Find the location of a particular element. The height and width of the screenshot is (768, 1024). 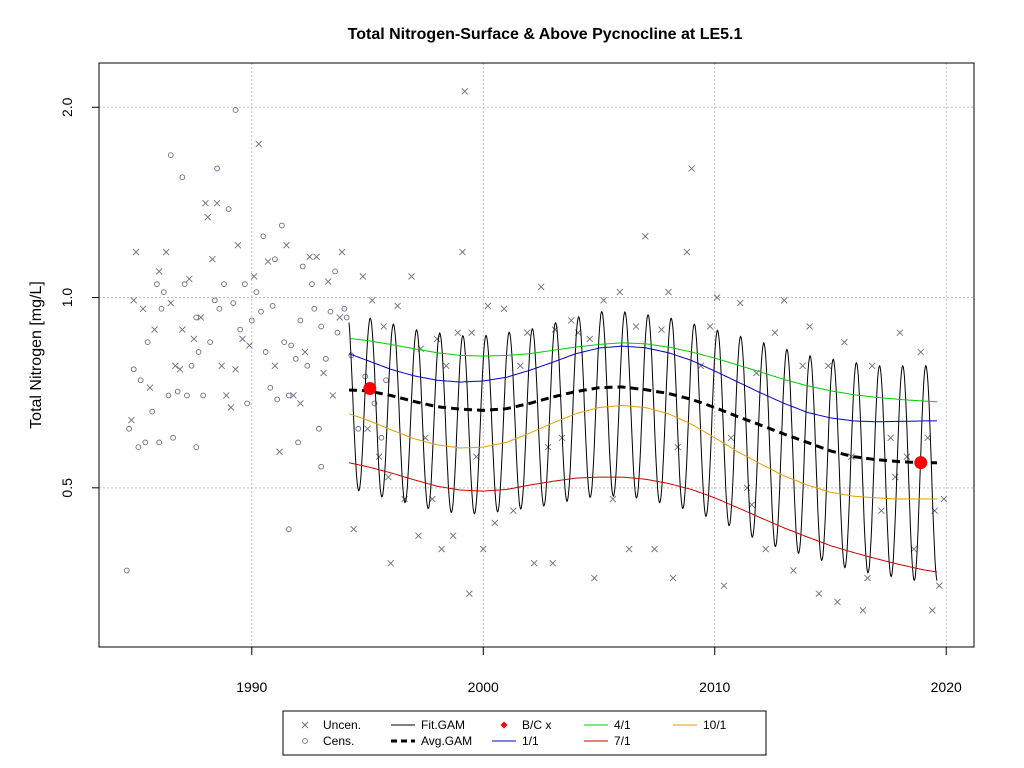

y-axis-label: Total Nitrogen [mg/L] is located at coordinates (36, 355).